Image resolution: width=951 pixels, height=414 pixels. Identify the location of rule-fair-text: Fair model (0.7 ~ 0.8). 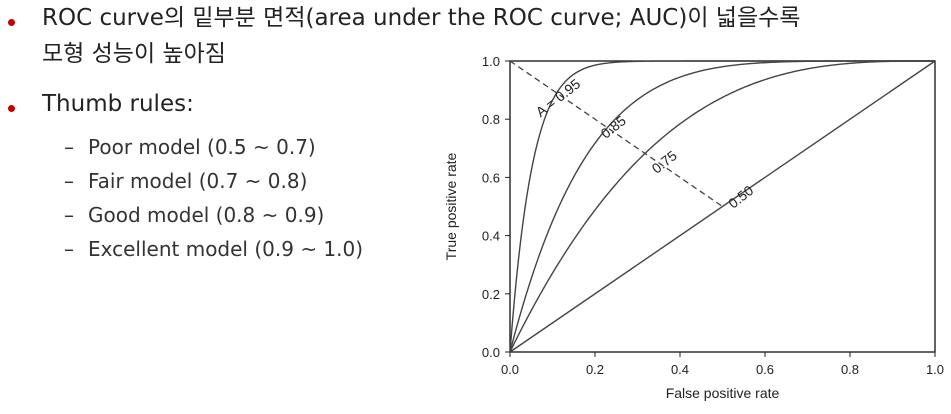
(198, 181).